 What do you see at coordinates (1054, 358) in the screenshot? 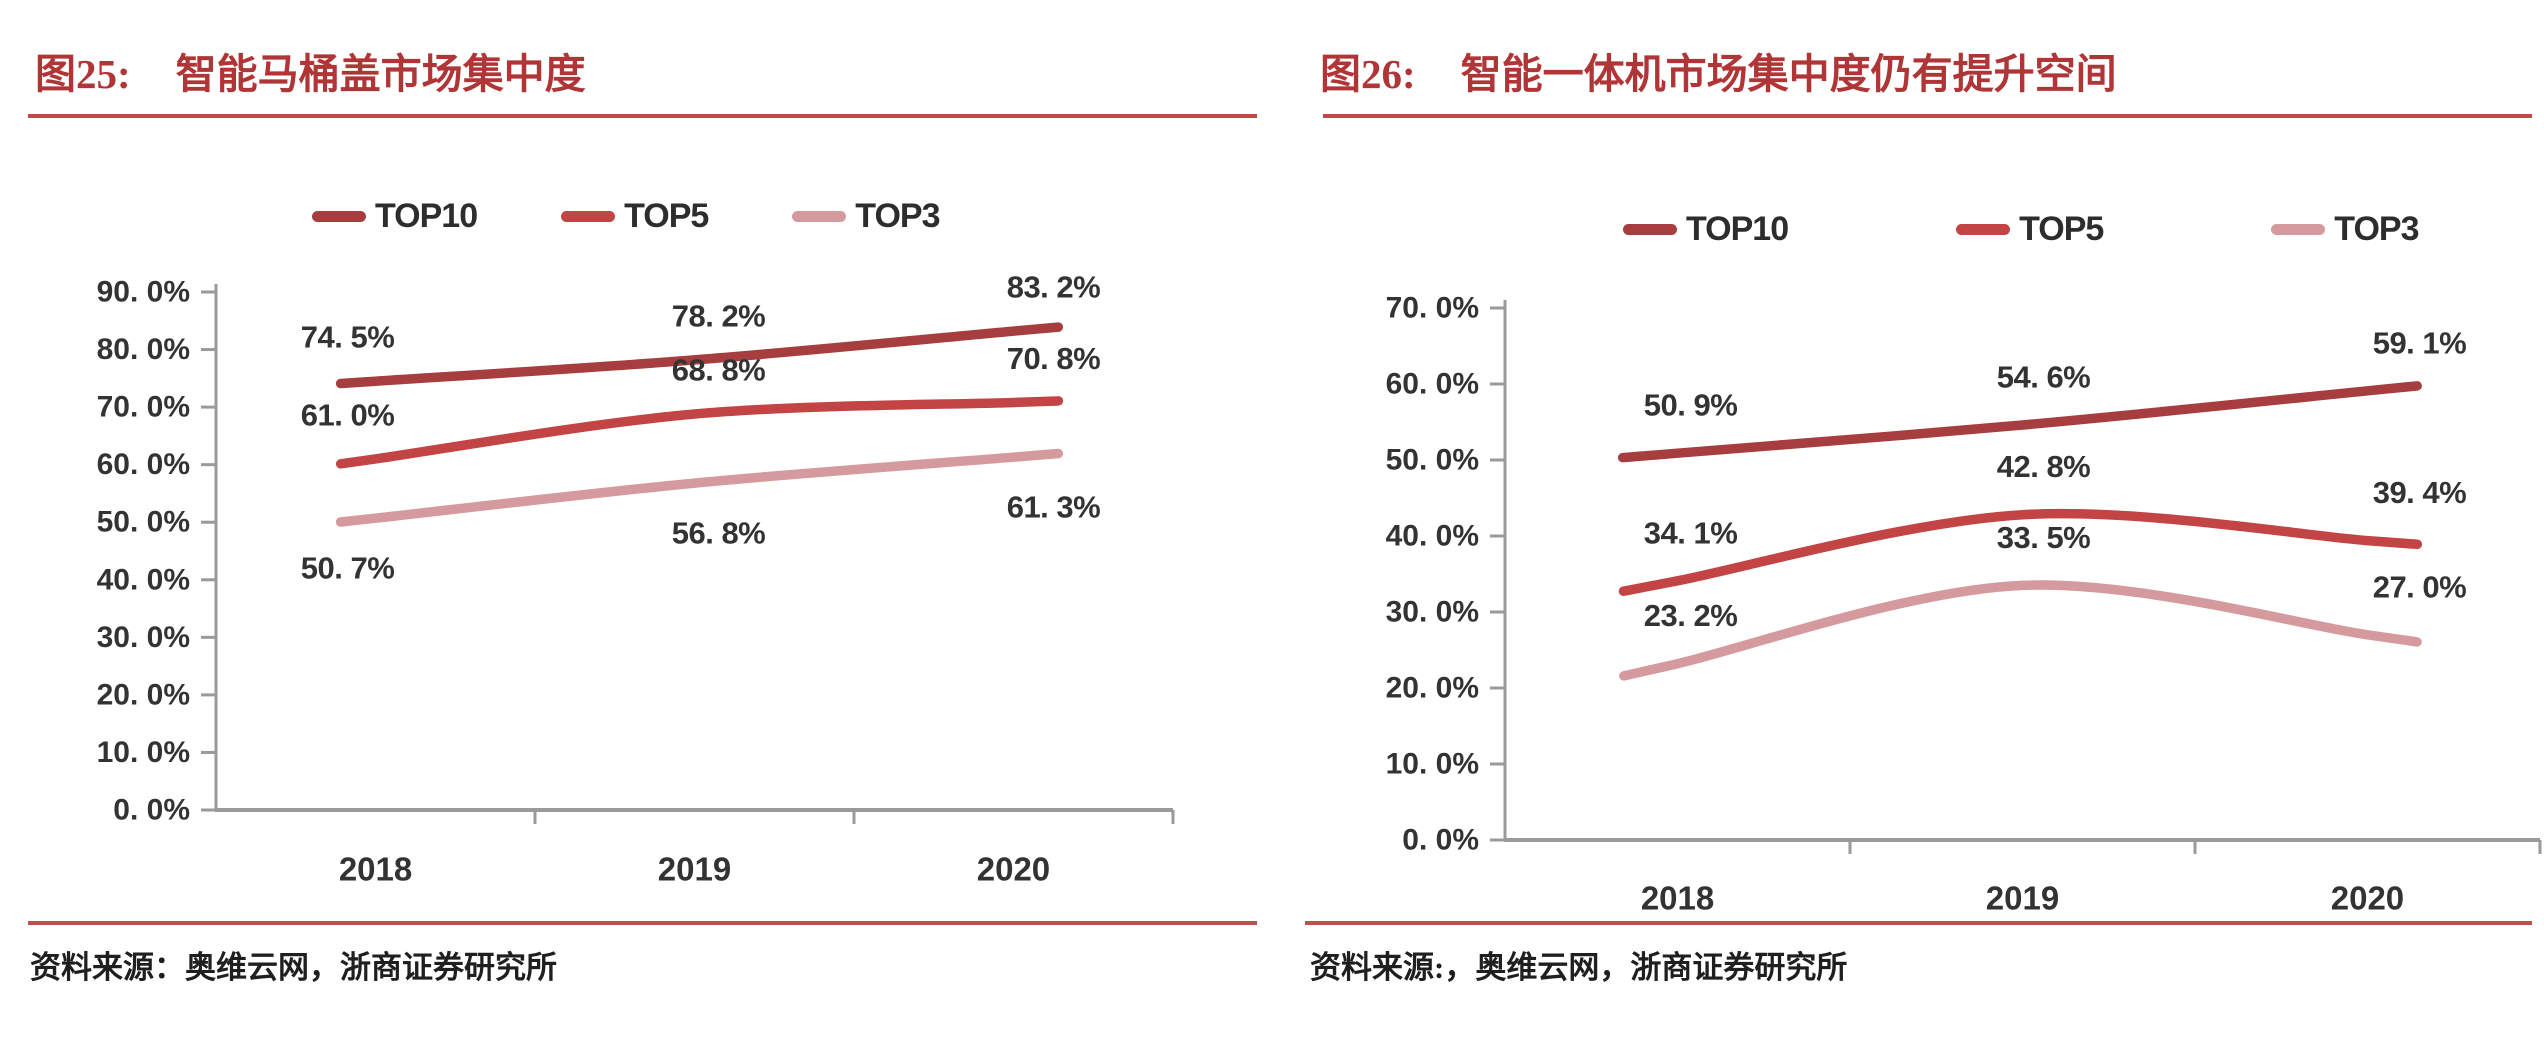
I see `data-label: 70. 8%` at bounding box center [1054, 358].